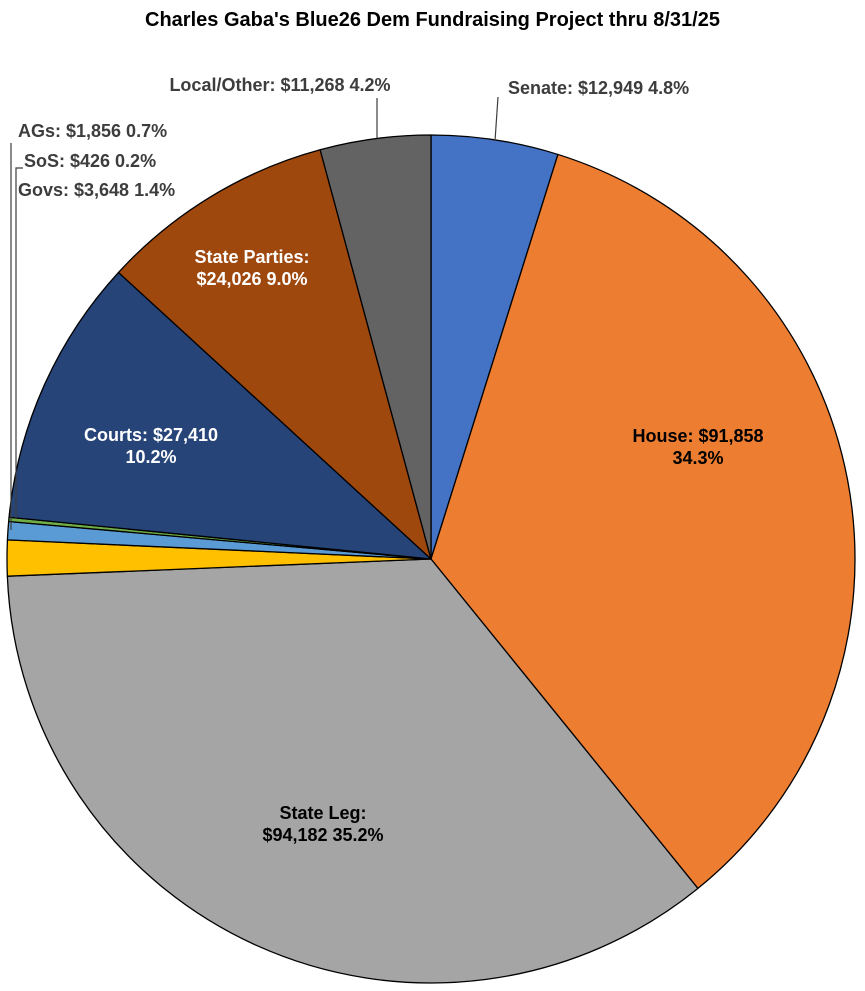  What do you see at coordinates (220, 415) in the screenshot?
I see `pie-slice-courts` at bounding box center [220, 415].